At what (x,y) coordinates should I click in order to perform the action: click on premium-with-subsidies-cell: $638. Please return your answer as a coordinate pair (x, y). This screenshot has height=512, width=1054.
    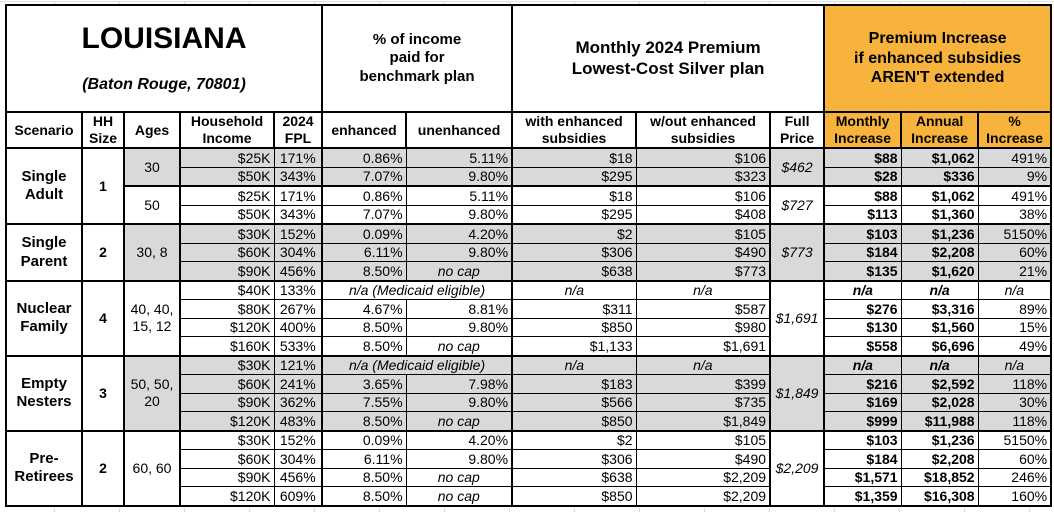
    Looking at the image, I should click on (574, 477).